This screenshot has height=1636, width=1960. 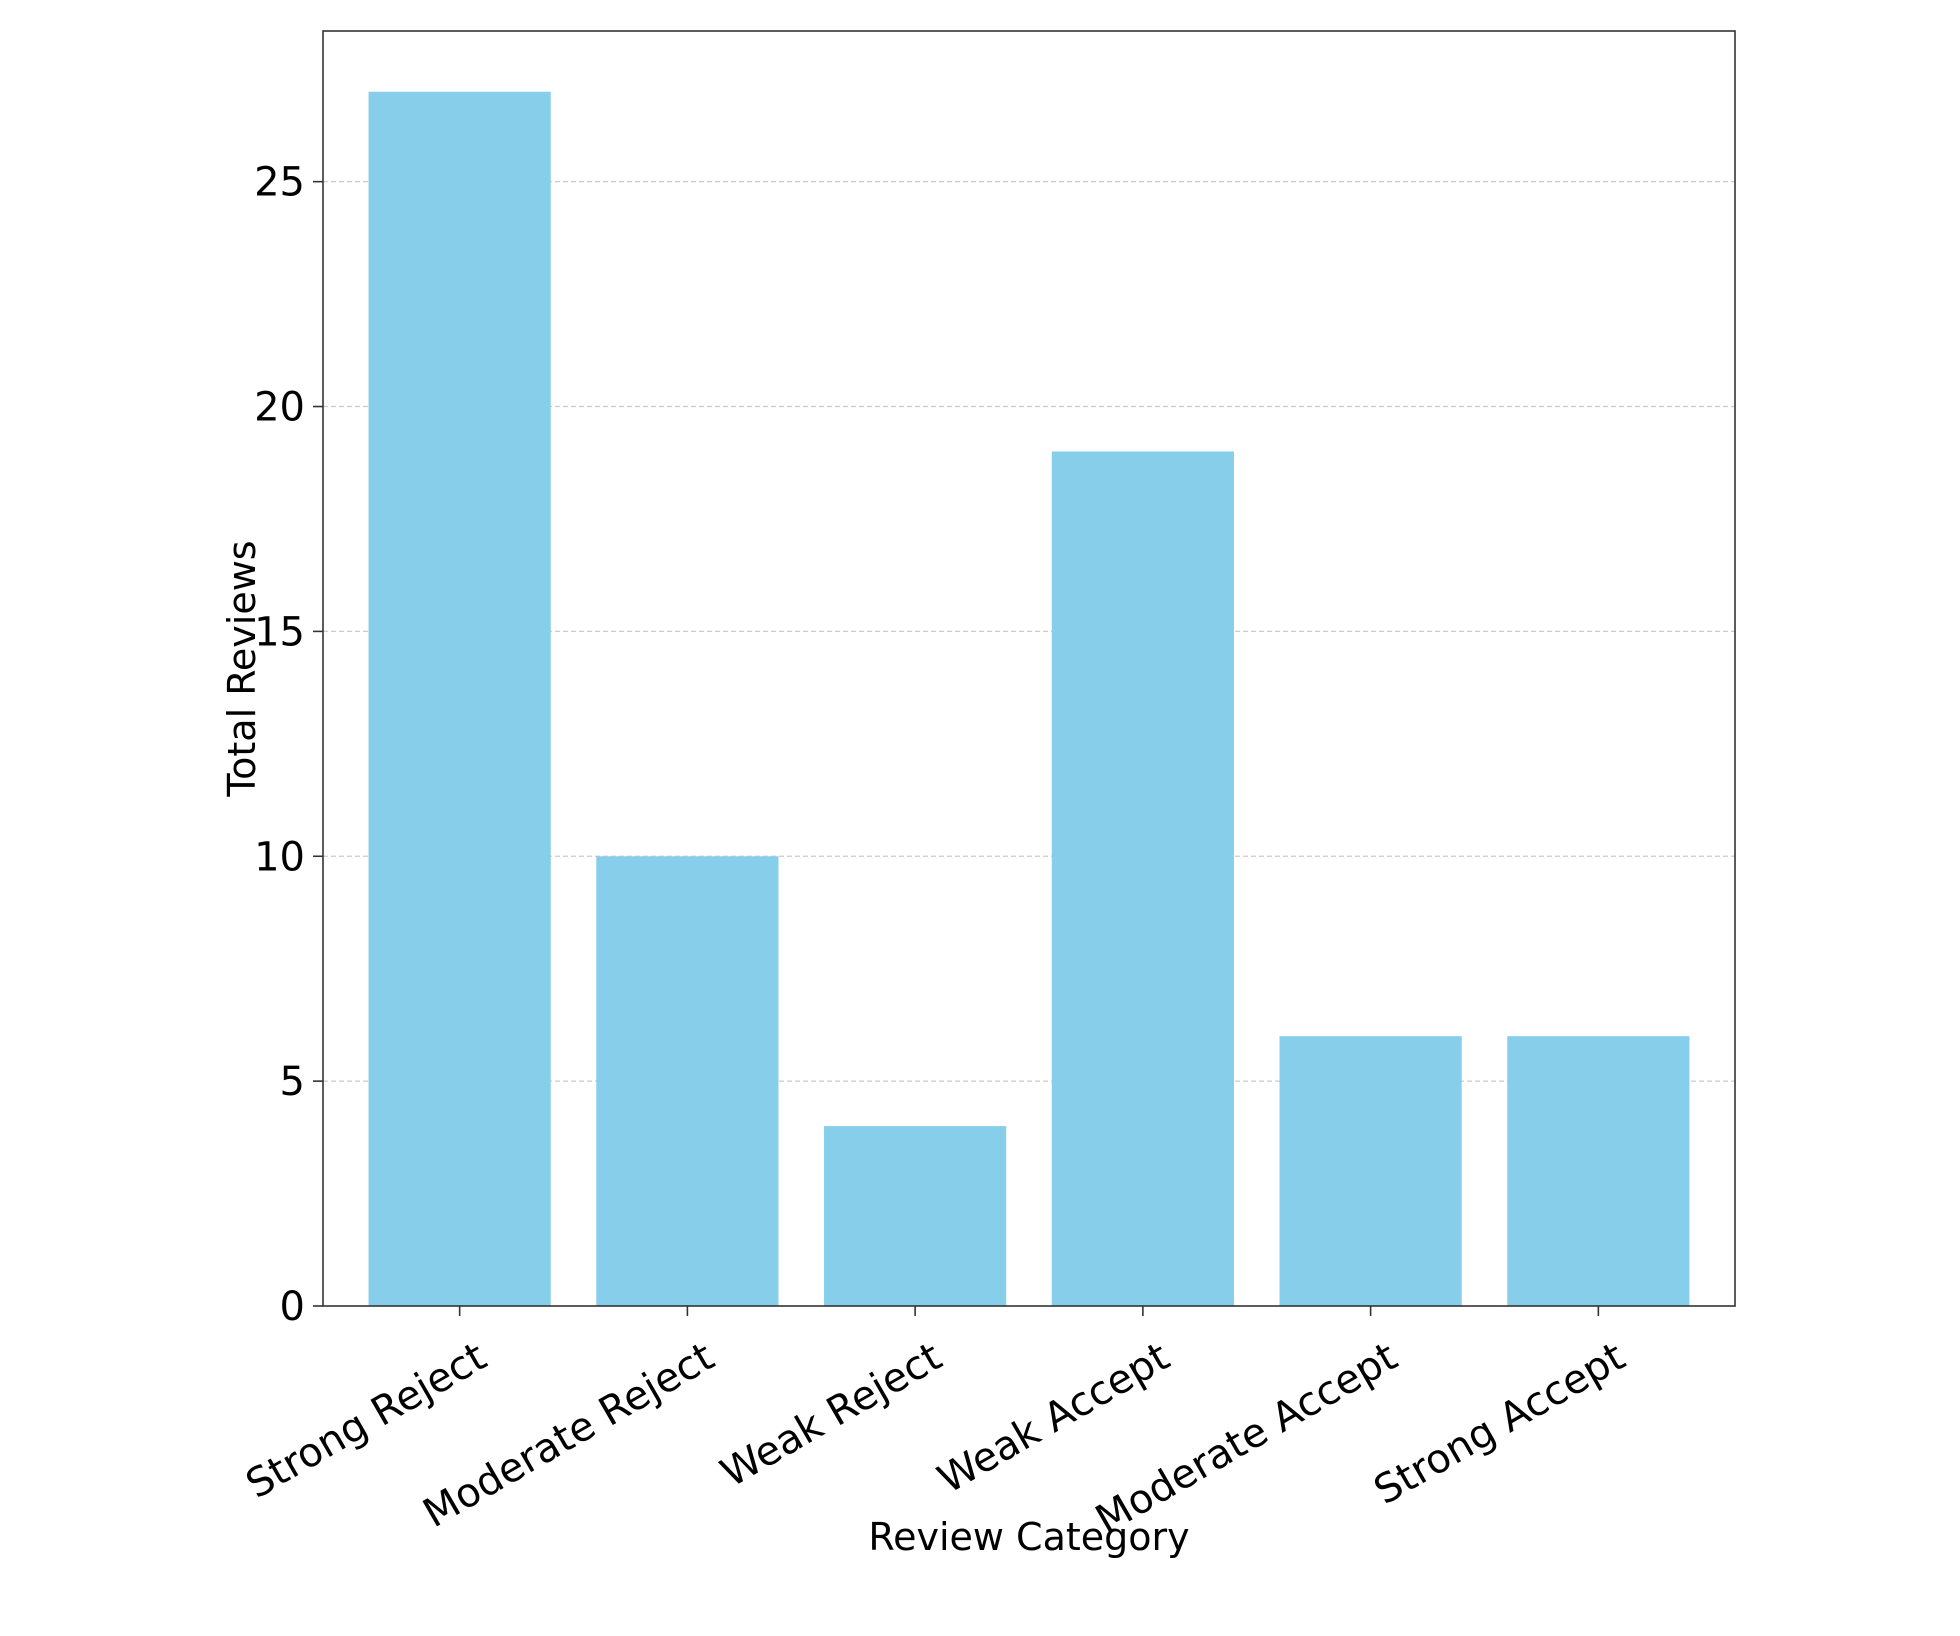 I want to click on y-axis-ticks: 0 5 10 15 20 25, so click(x=288, y=745).